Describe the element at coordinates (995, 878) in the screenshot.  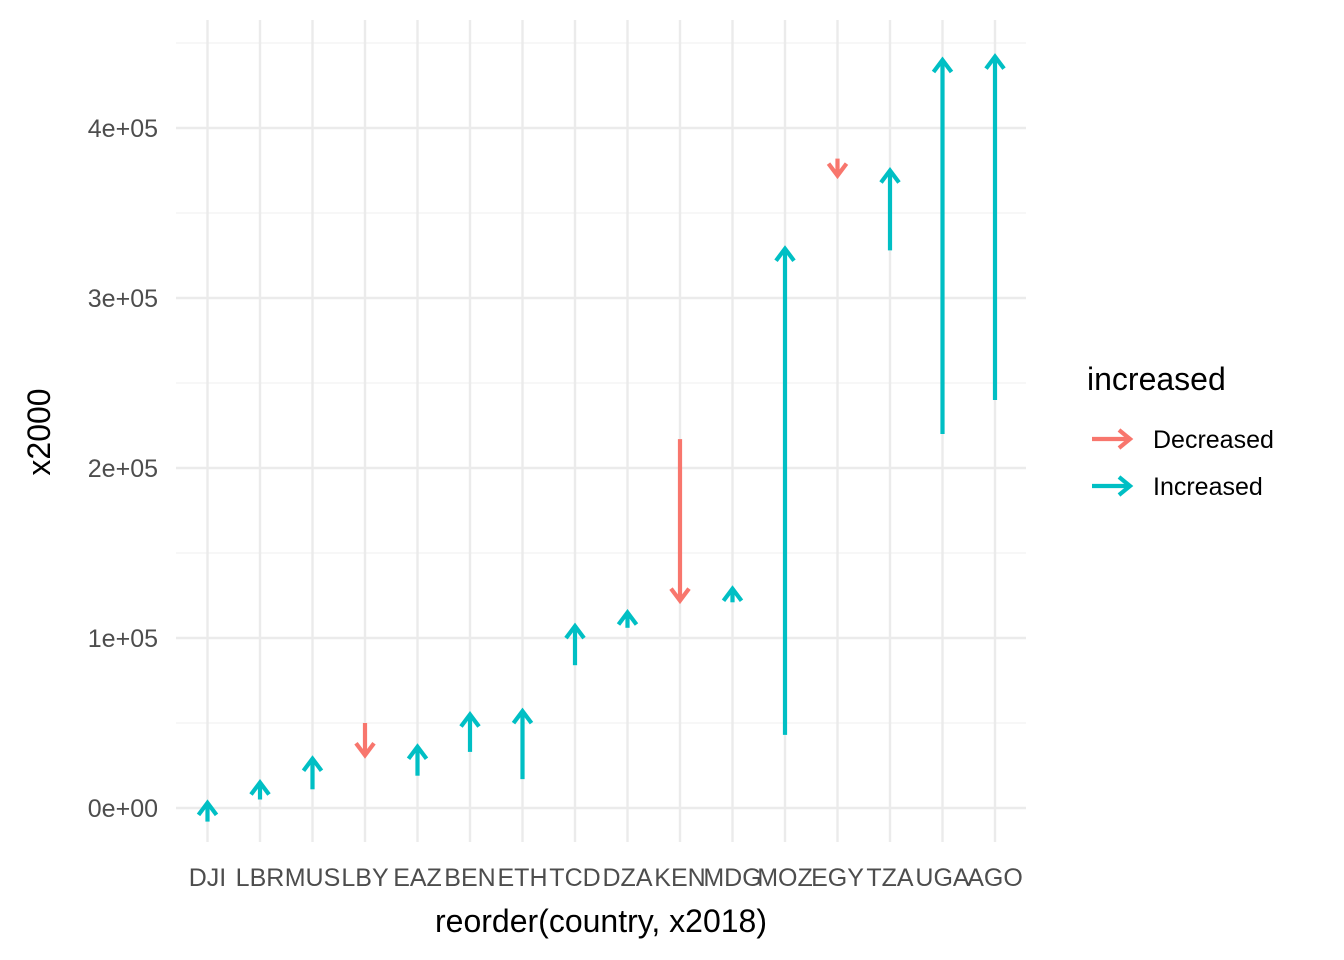
I see `x-tick-label: AGO` at that location.